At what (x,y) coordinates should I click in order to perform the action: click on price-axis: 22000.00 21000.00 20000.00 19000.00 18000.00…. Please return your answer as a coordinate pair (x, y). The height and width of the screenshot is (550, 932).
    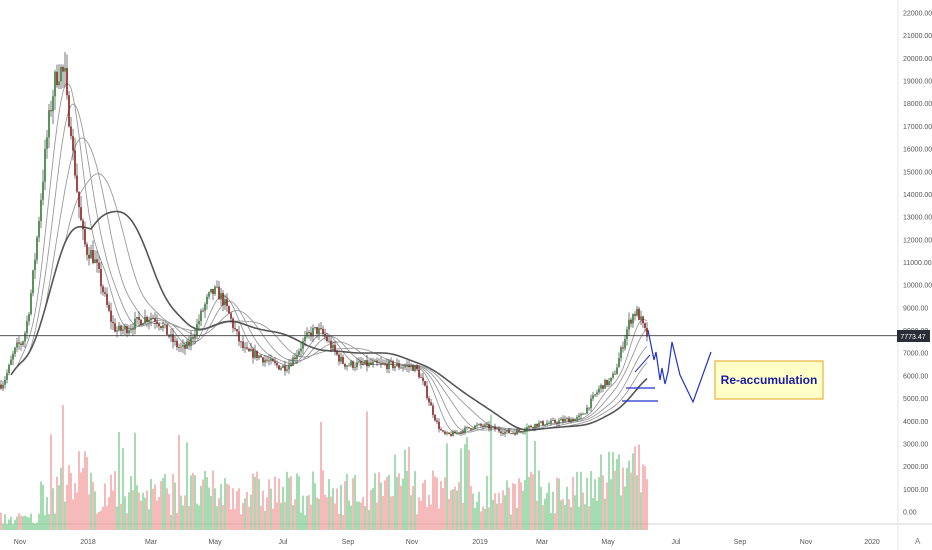
    Looking at the image, I should click on (917, 264).